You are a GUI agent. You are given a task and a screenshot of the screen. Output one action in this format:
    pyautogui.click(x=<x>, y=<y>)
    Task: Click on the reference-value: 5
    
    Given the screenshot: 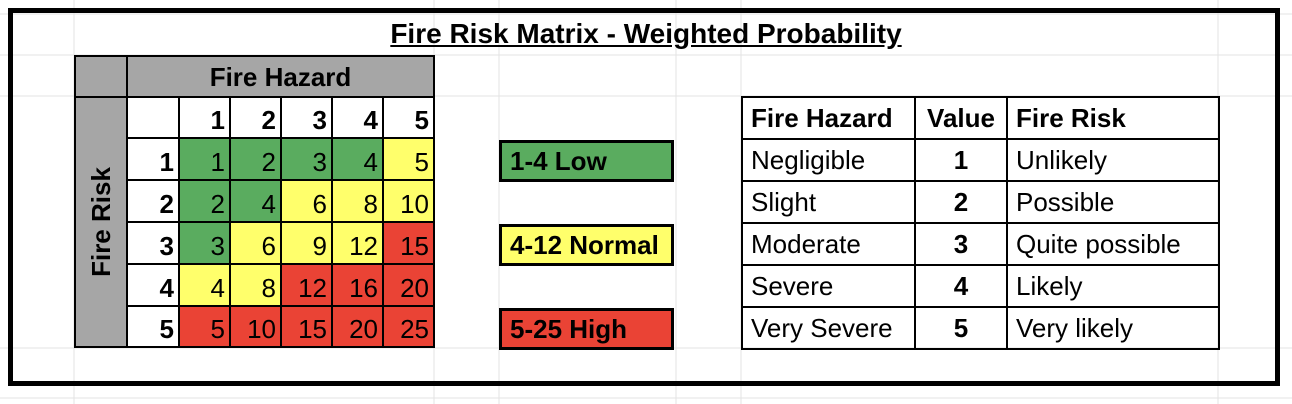 What is the action you would take?
    pyautogui.click(x=961, y=328)
    